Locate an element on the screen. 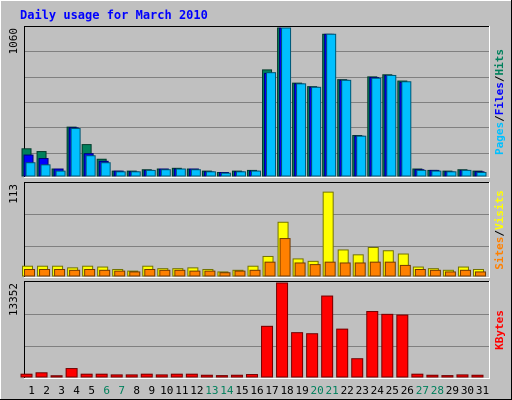 Image resolution: width=512 pixels, height=400 pixels. x-tick-label: 9 is located at coordinates (151, 390).